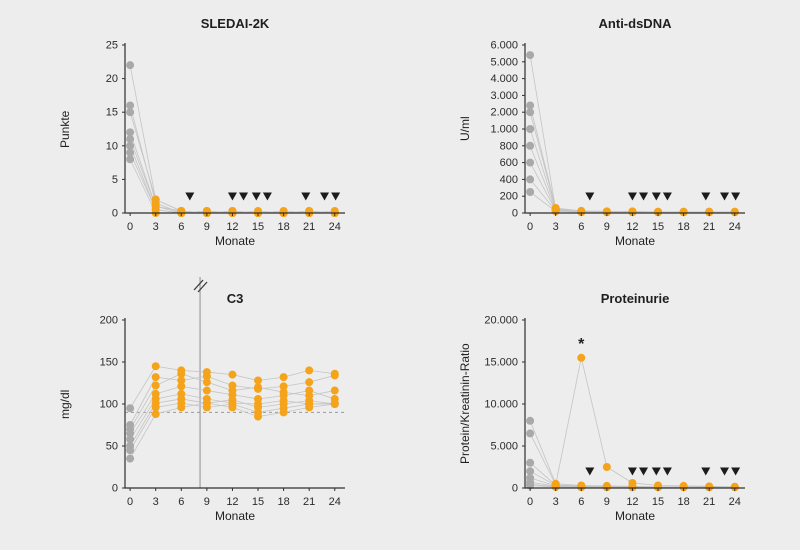 This screenshot has width=800, height=550. Describe the element at coordinates (581, 227) in the screenshot. I see `x-tick-label: 6` at that location.